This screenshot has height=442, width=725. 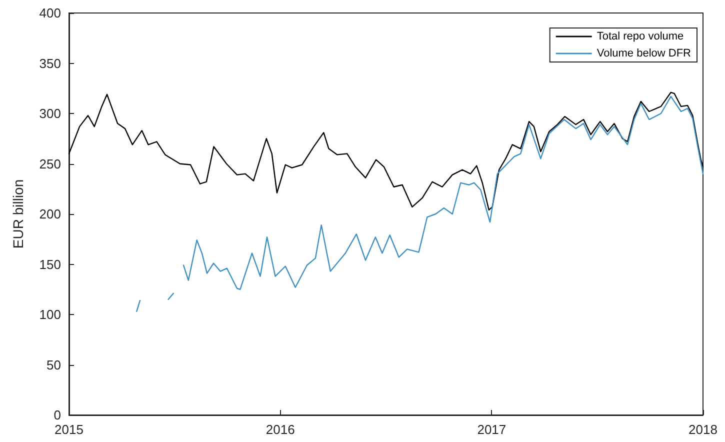 What do you see at coordinates (69, 429) in the screenshot?
I see `x-tick-label: 2015` at bounding box center [69, 429].